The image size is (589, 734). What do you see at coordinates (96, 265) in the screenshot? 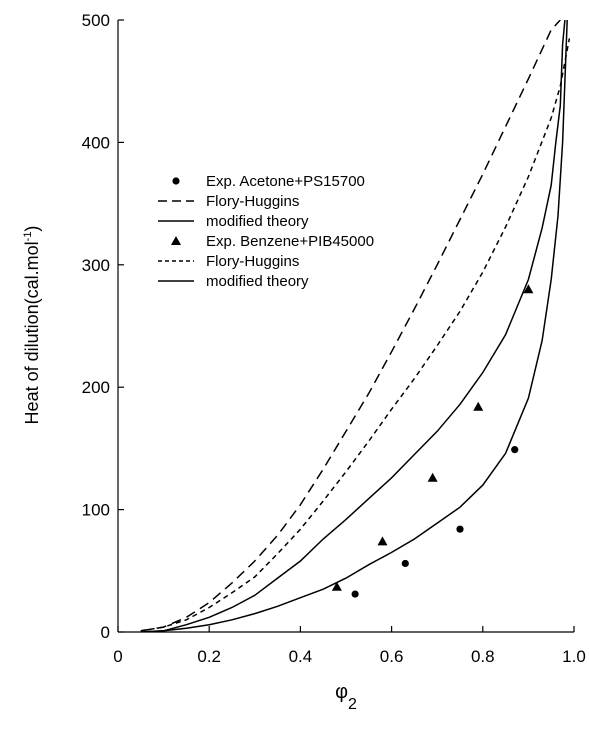
I see `y-tick-label: 300` at bounding box center [96, 265].